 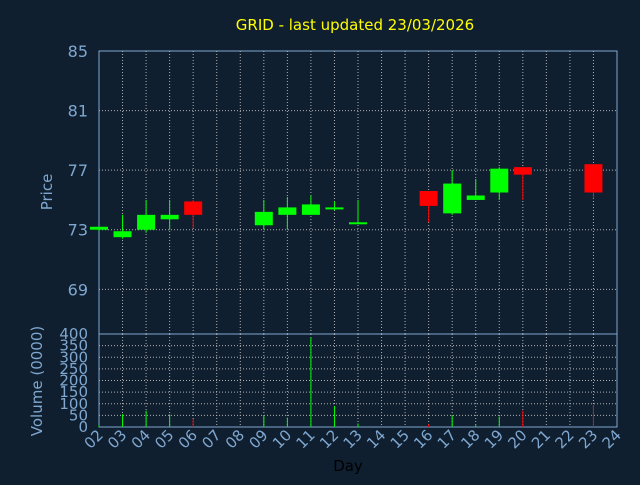 I want to click on x-tick-label: 21, so click(x=541, y=439).